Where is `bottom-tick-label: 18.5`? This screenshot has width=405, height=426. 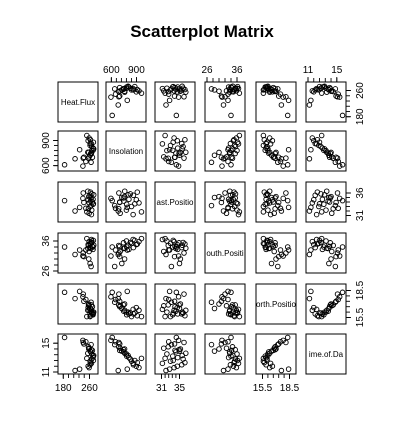
bottom-tick-label: 18.5 is located at coordinates (290, 388).